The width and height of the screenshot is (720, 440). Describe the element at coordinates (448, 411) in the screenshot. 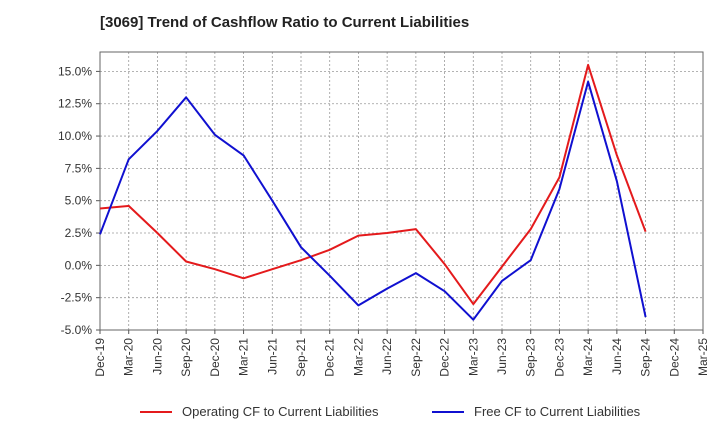

I see `legend-free-cf-swatch` at that location.